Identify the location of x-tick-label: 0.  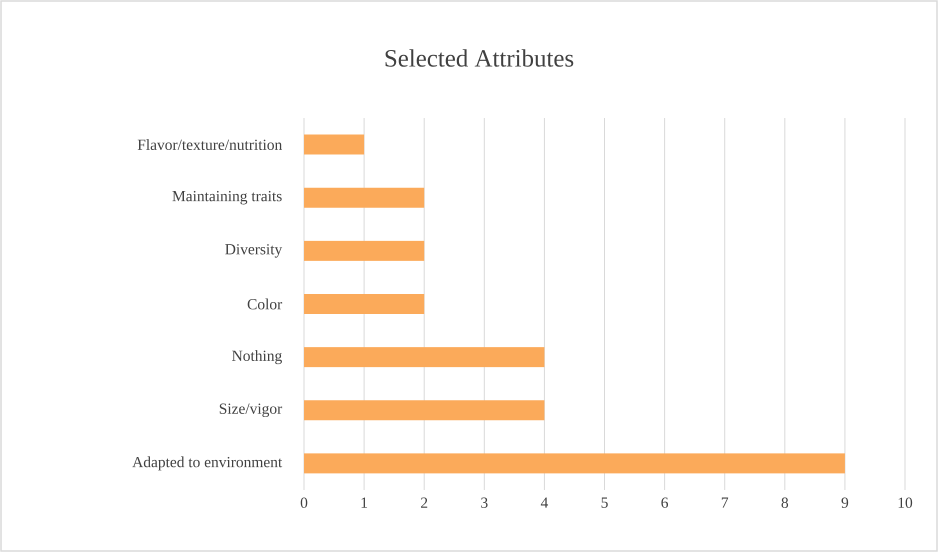
(304, 503).